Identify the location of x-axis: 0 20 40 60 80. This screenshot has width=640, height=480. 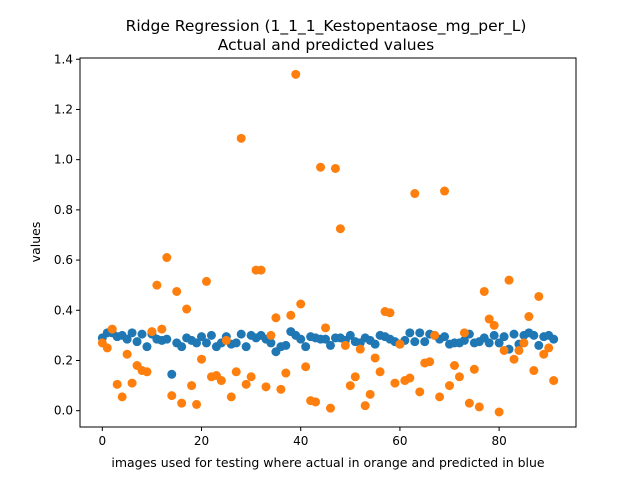
(302, 437).